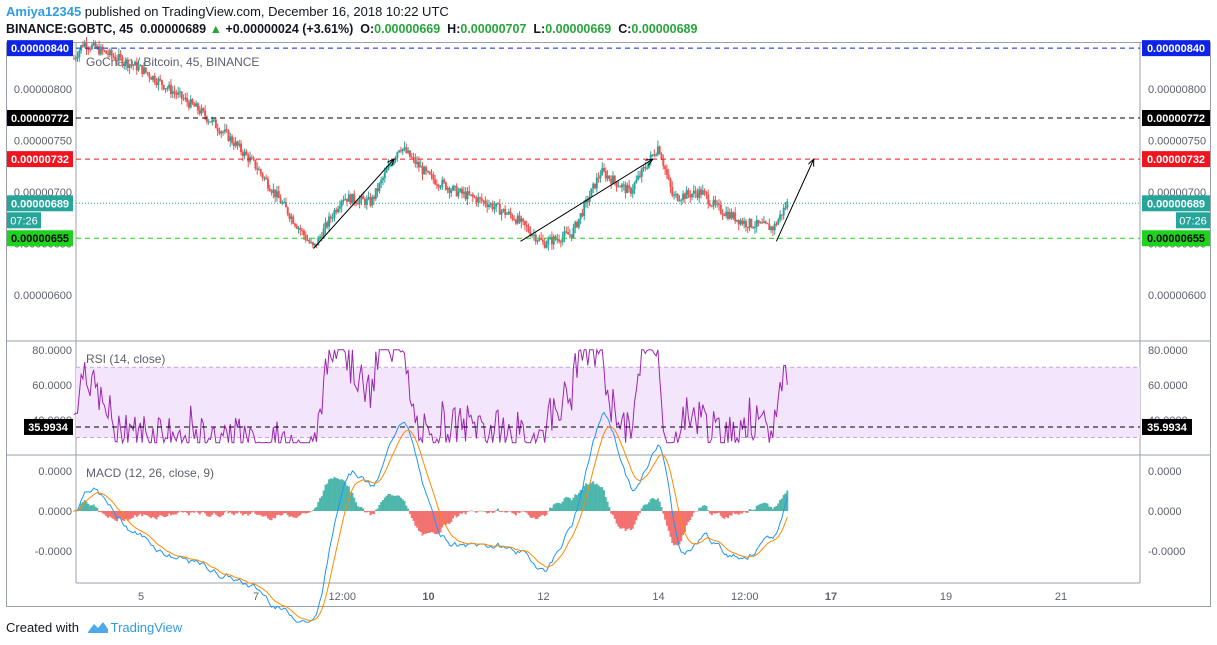 This screenshot has height=645, width=1217. What do you see at coordinates (146, 627) in the screenshot?
I see `tradingview-link: TradingView` at bounding box center [146, 627].